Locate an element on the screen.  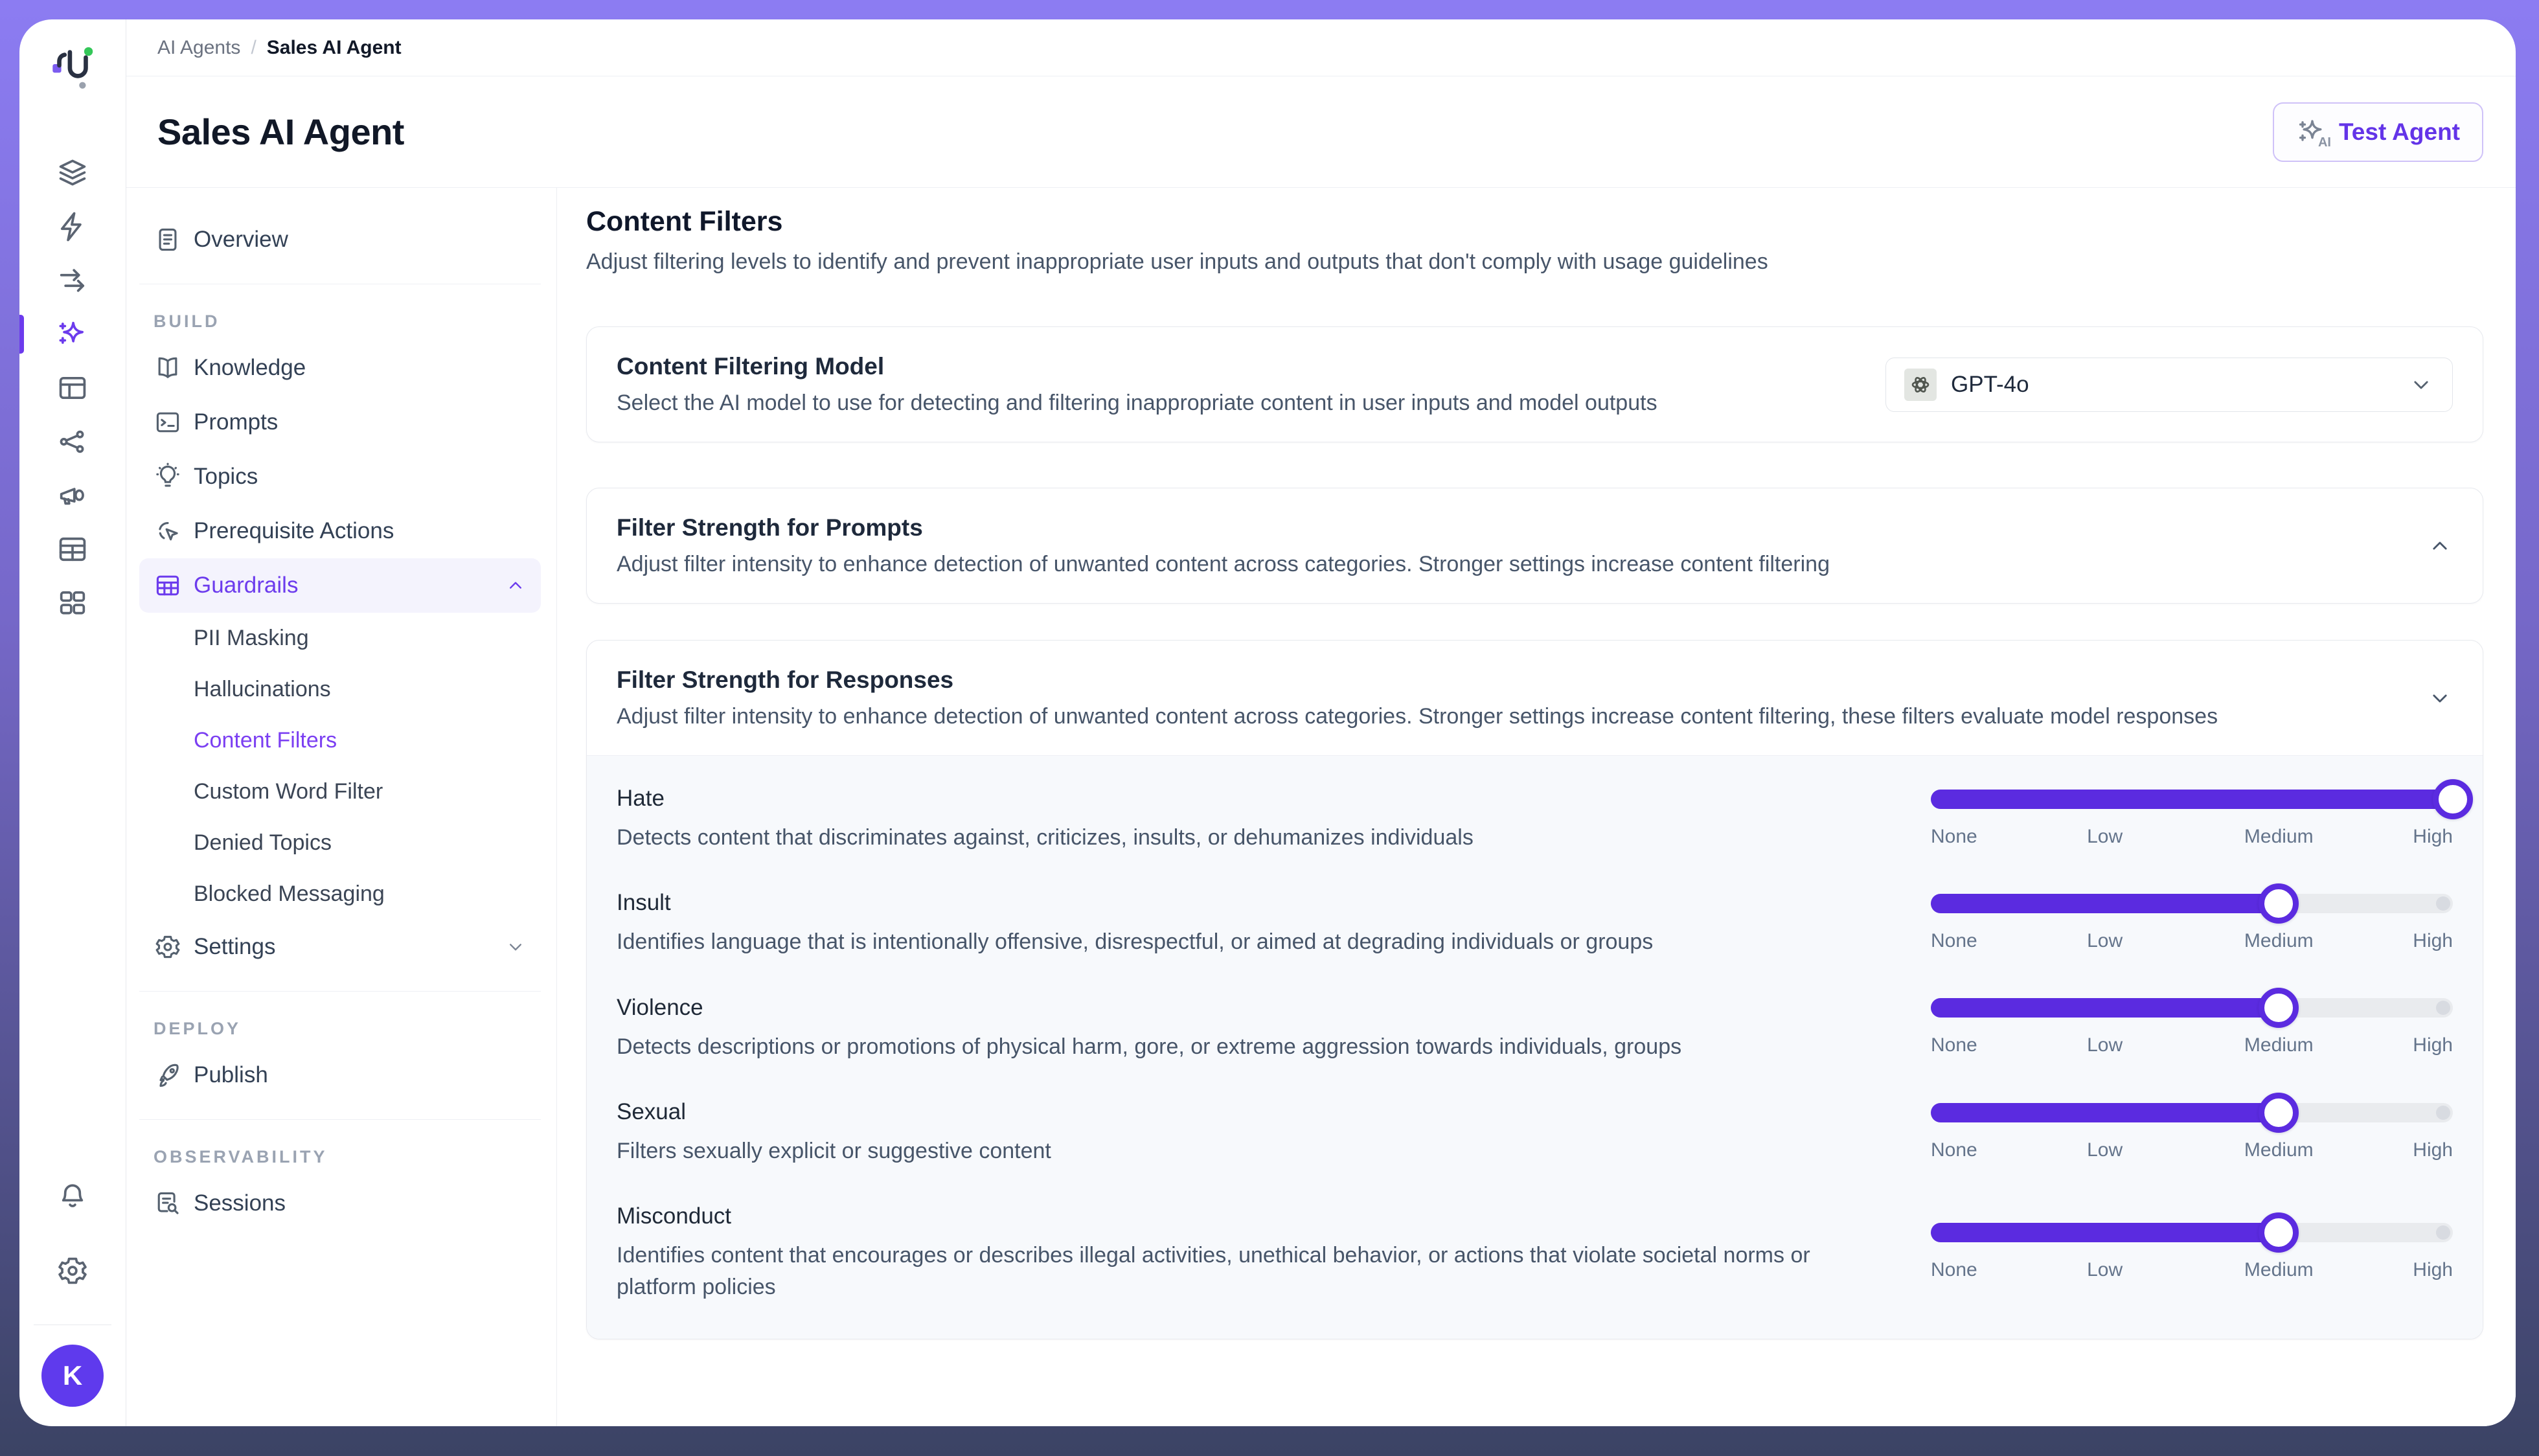
filter-name: Misconduct is located at coordinates (674, 1216).